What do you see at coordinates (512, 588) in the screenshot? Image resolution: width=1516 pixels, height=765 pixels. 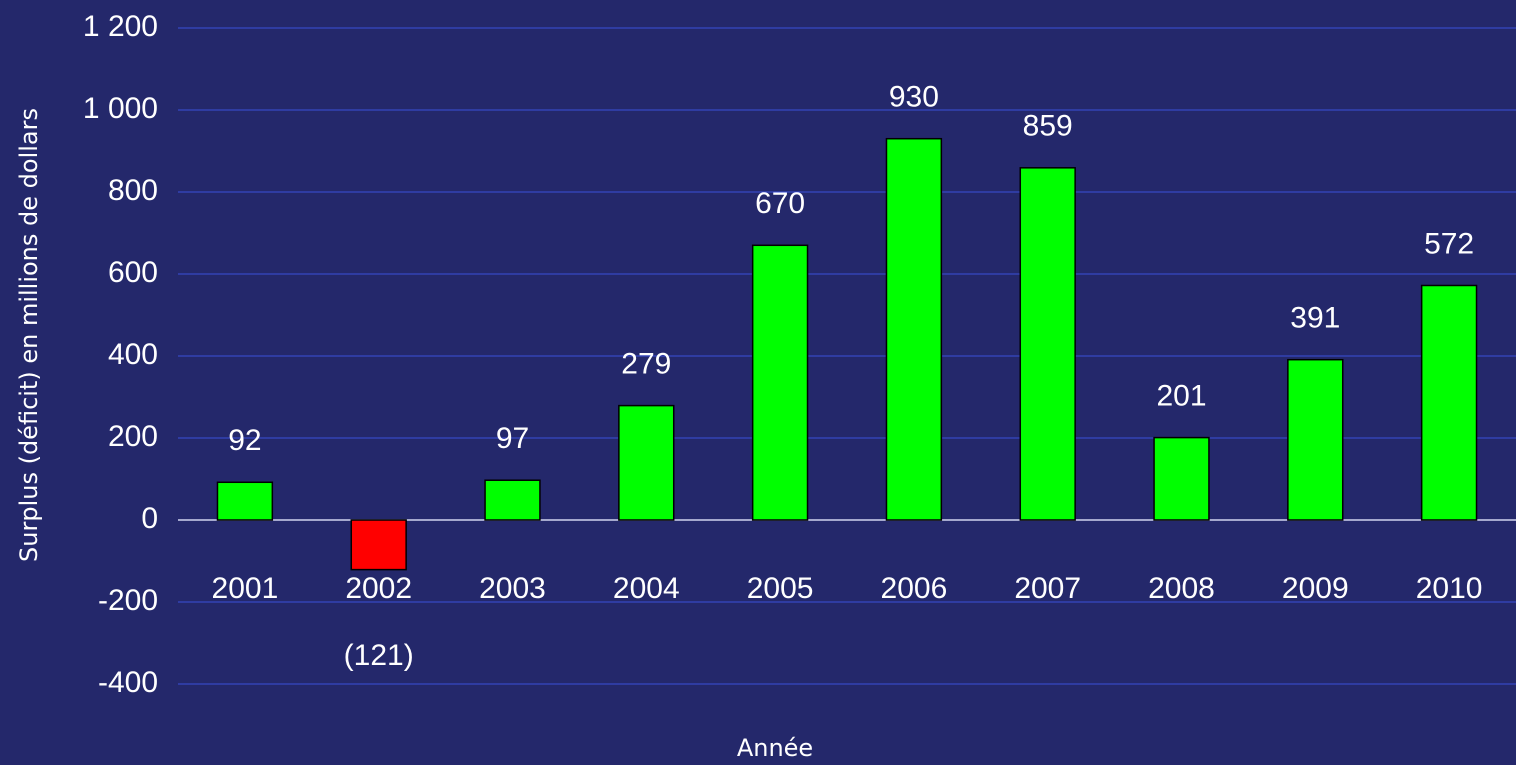 I see `x-tick-label: 2003` at bounding box center [512, 588].